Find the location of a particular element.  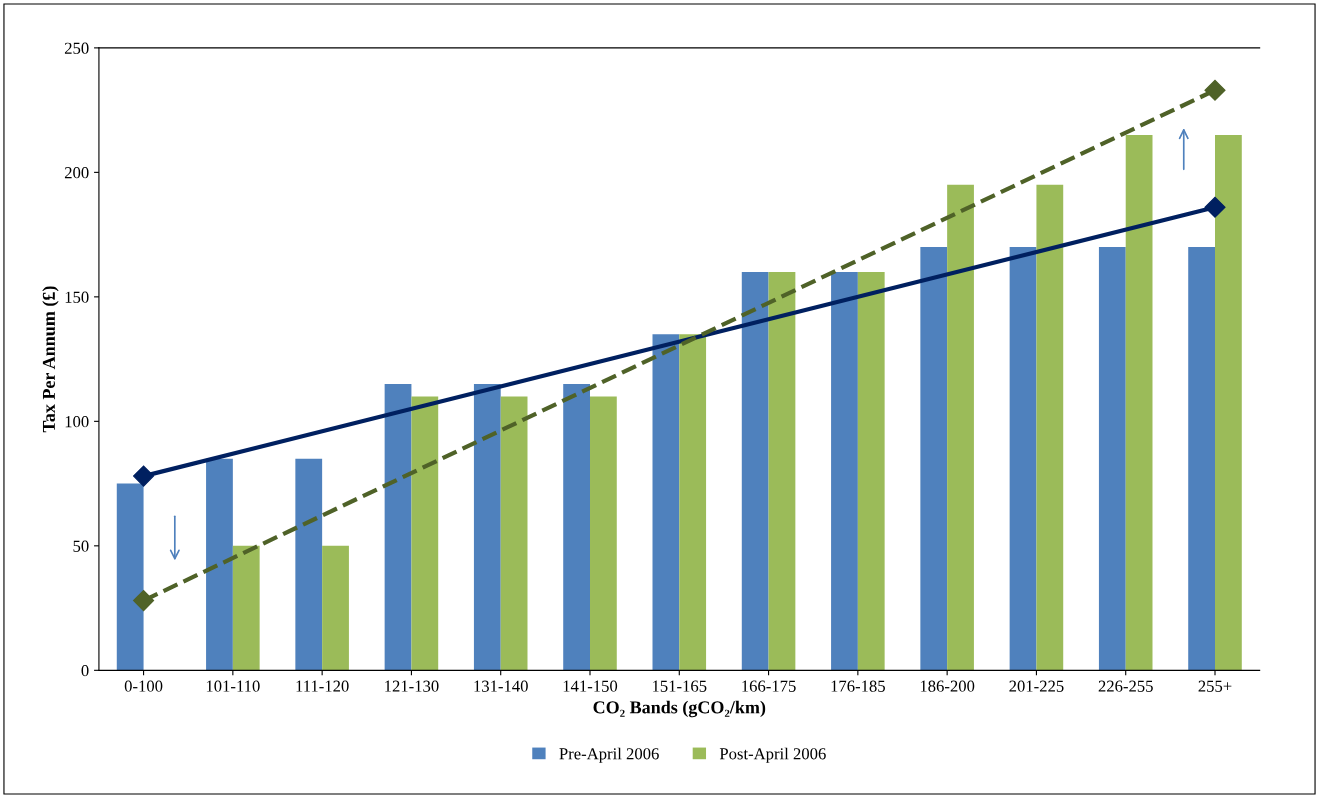

x-tick-label: 0-100 is located at coordinates (143, 686).